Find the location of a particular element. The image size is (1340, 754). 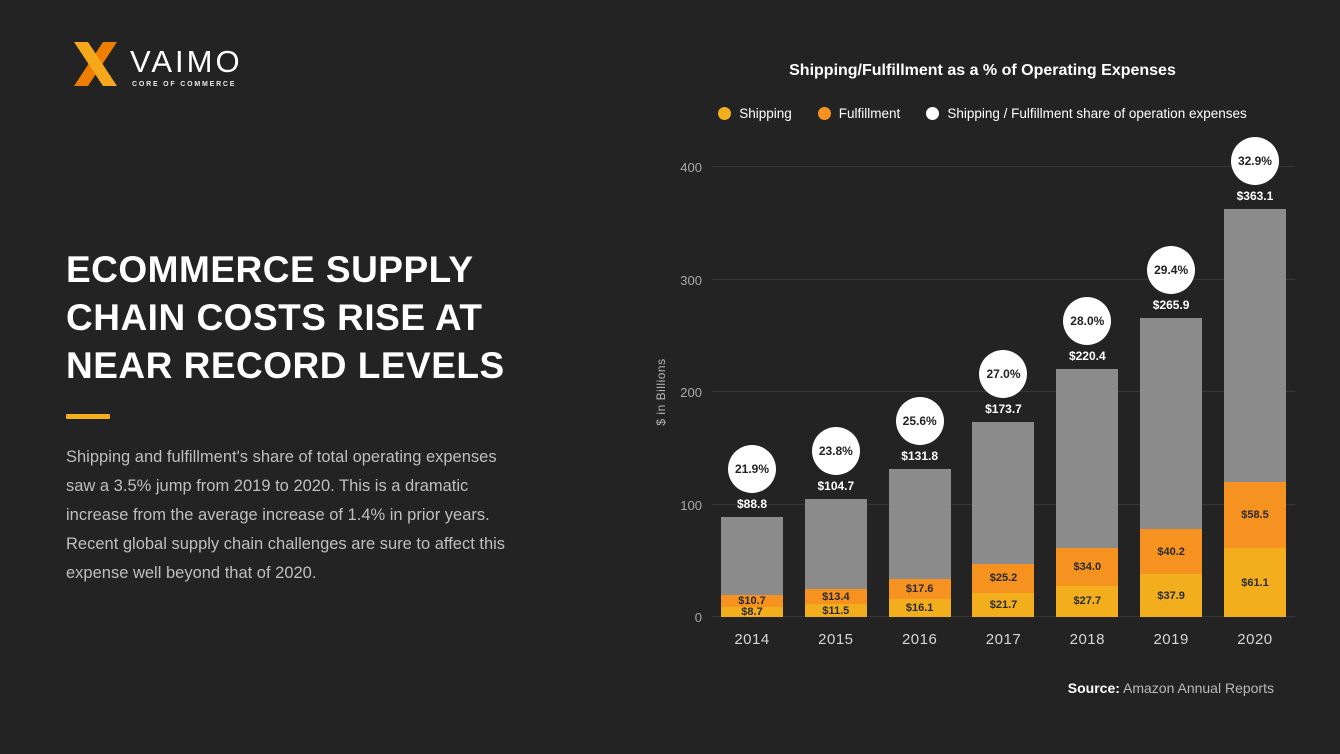

total-label: $104.7 is located at coordinates (836, 486).